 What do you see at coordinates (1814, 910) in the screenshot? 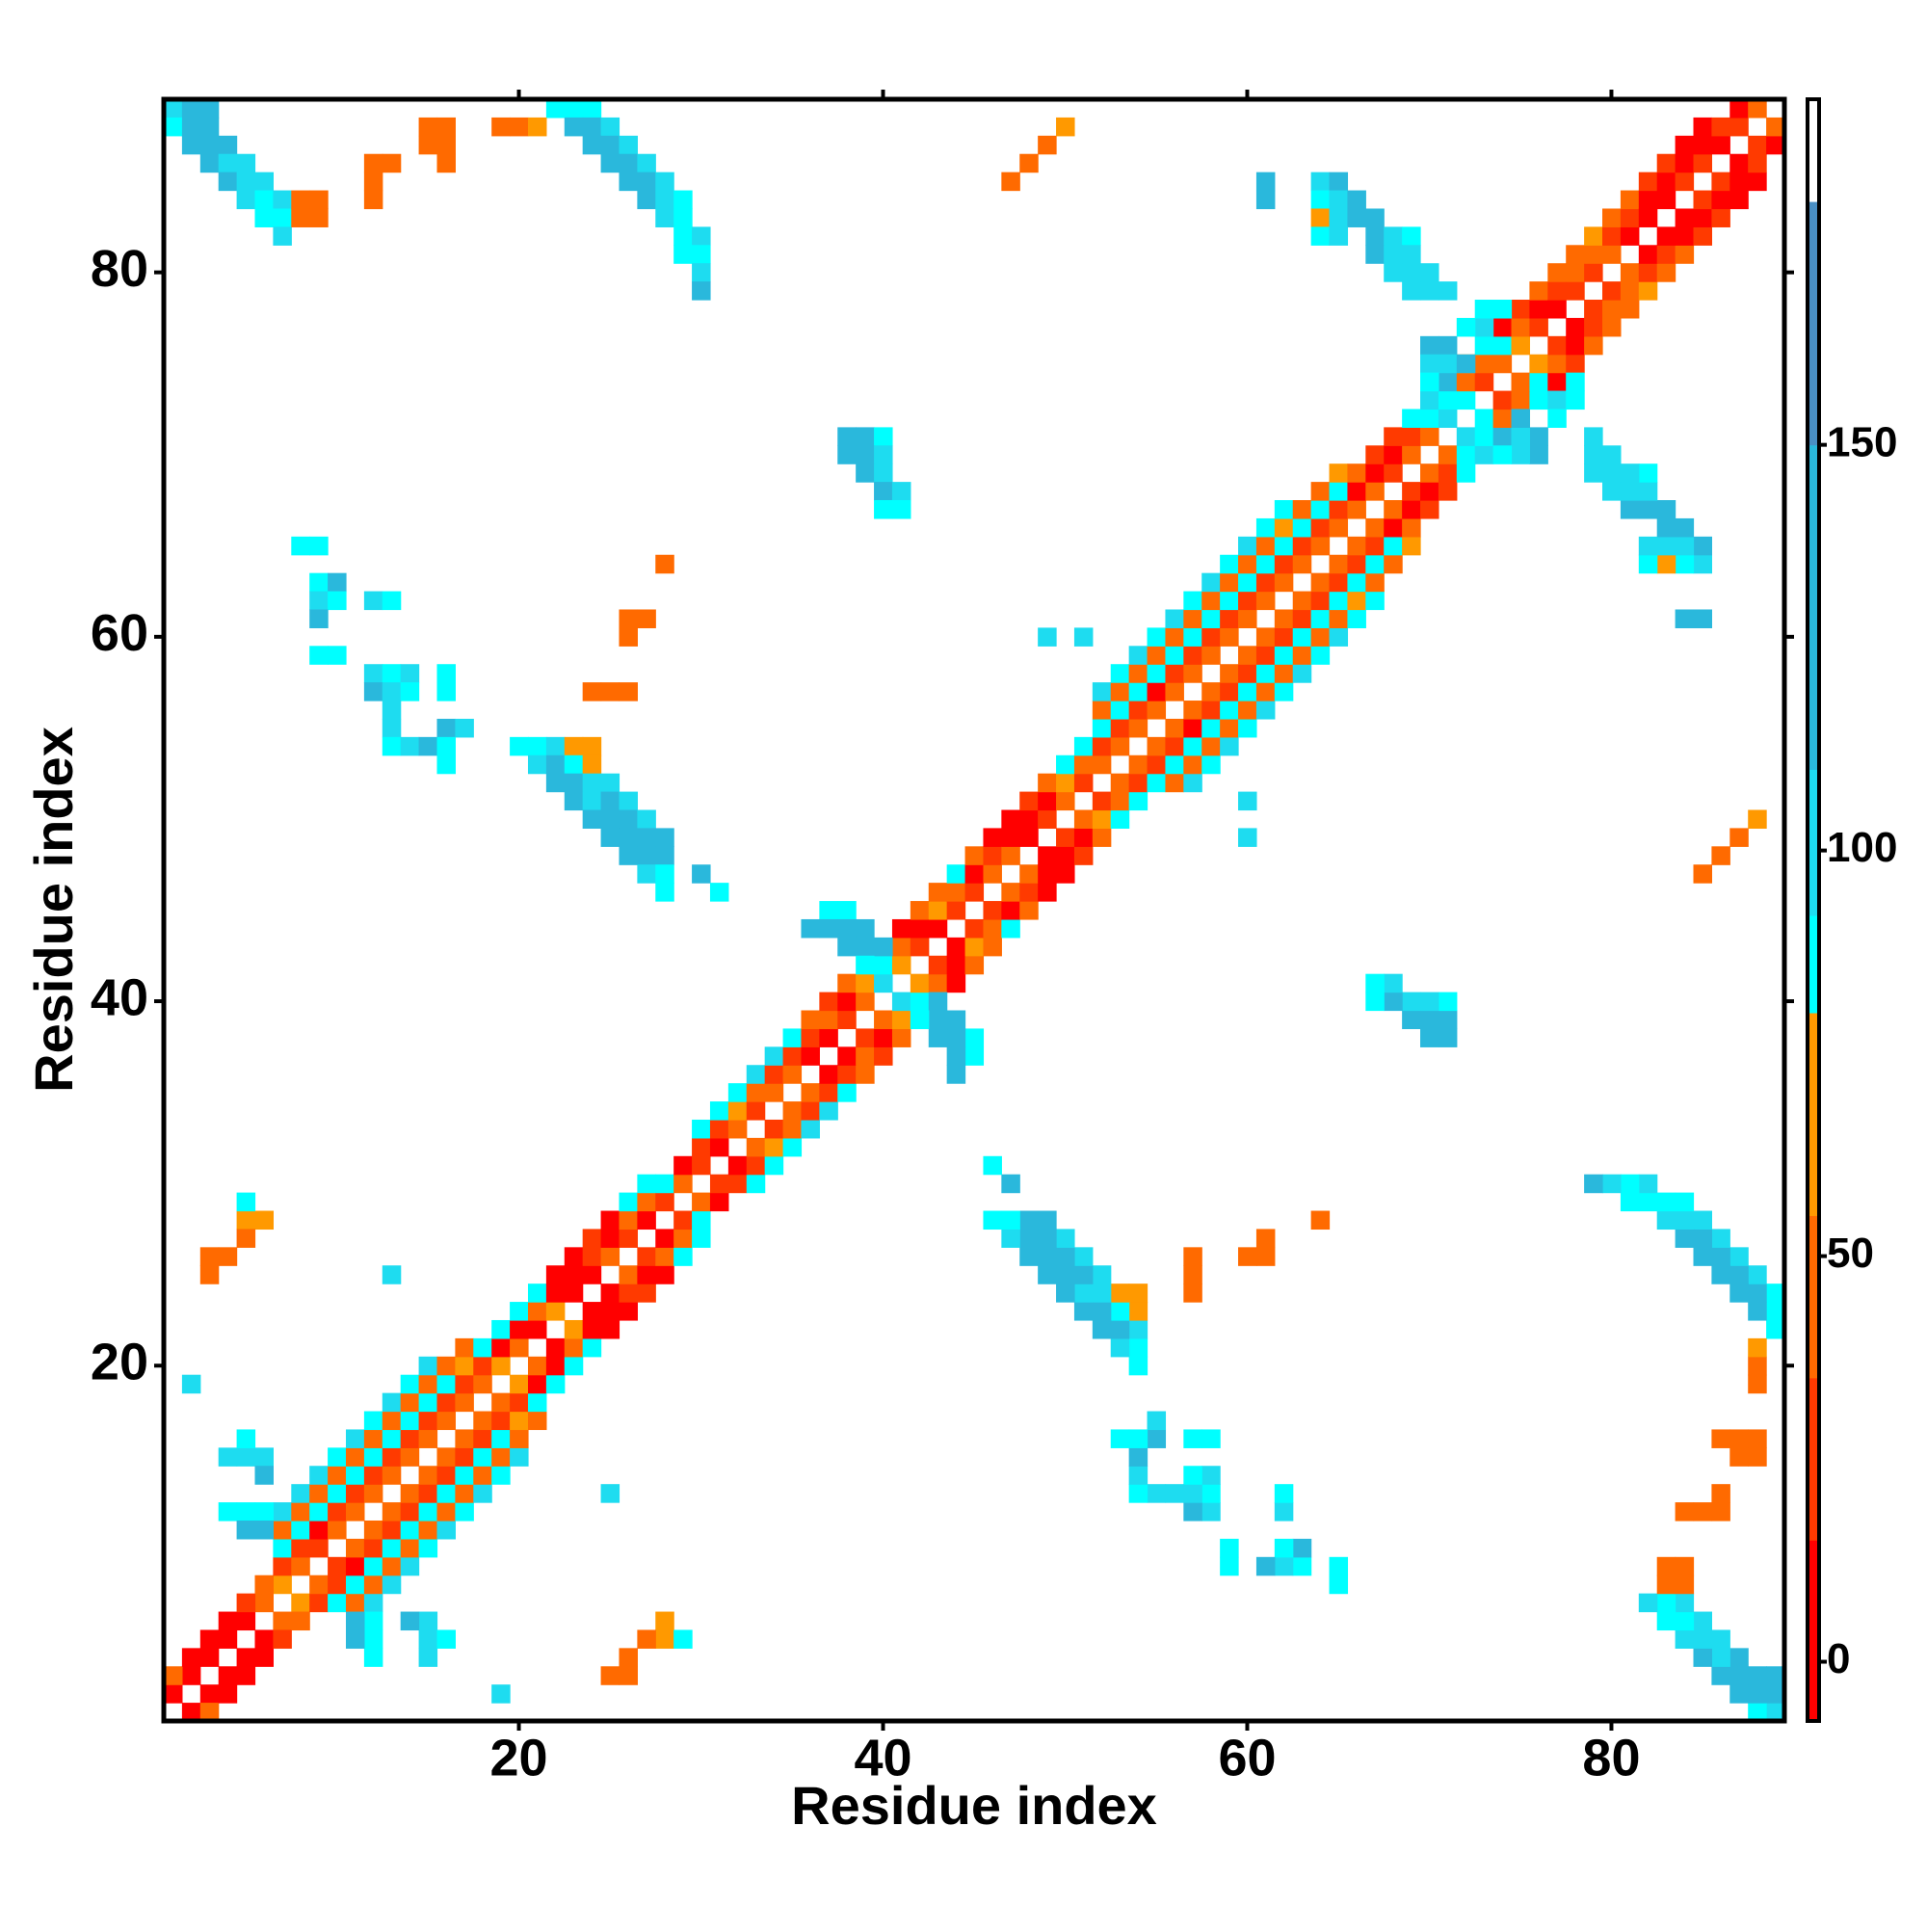
I see `colorbar-frame` at bounding box center [1814, 910].